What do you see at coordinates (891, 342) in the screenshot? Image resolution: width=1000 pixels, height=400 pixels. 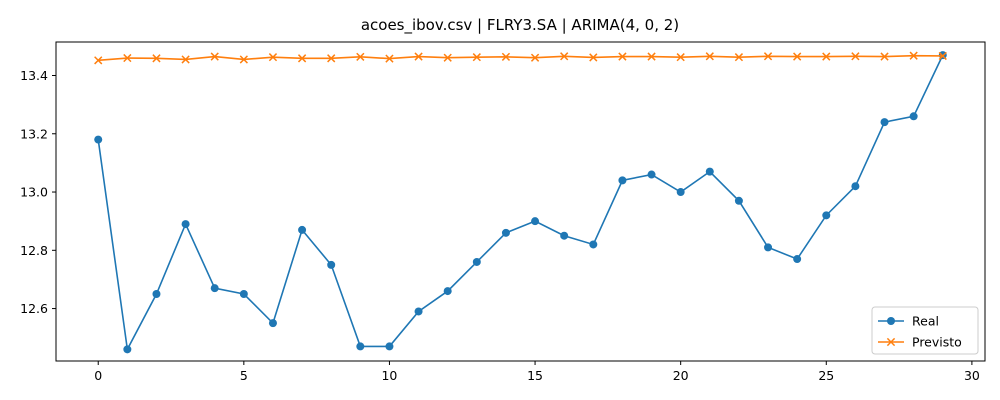 I see `legend-marker-previsto` at bounding box center [891, 342].